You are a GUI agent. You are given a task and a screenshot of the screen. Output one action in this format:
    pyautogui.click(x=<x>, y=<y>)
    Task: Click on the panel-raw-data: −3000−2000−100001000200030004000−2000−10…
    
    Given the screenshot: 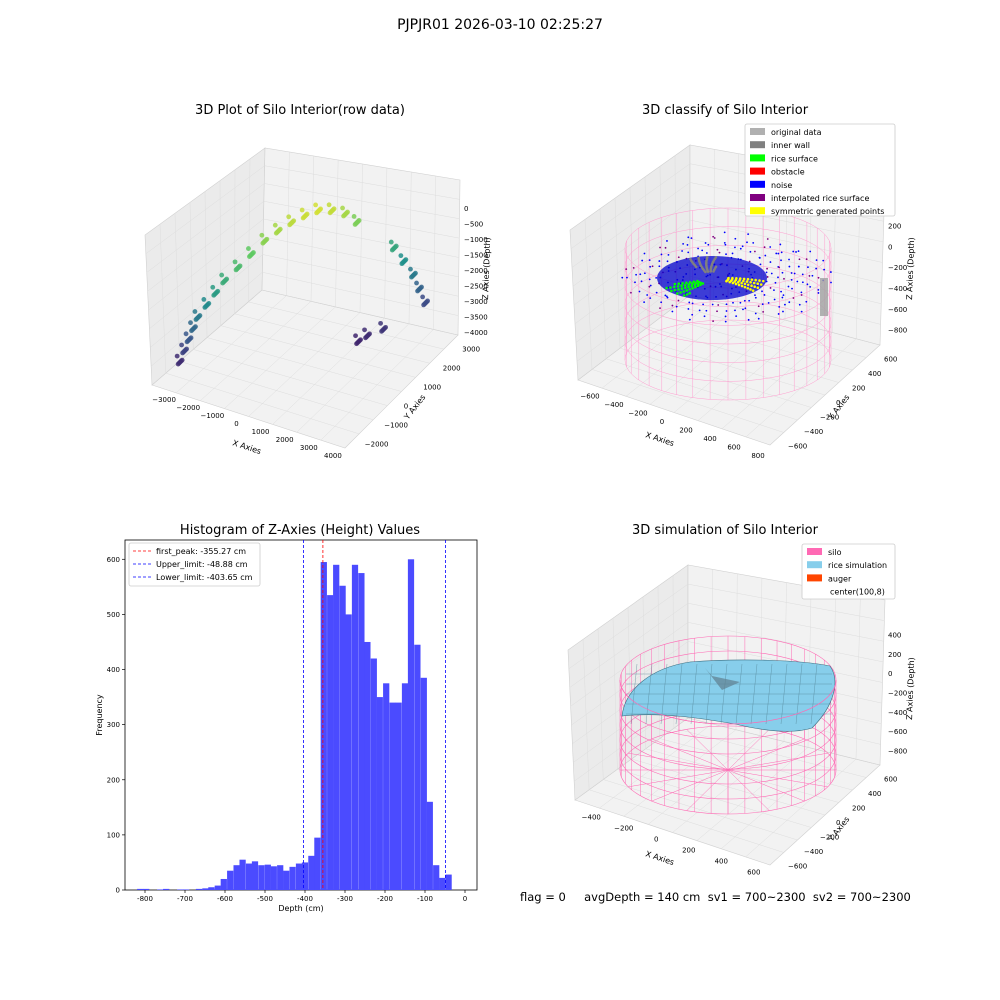 What is the action you would take?
    pyautogui.click(x=318, y=303)
    